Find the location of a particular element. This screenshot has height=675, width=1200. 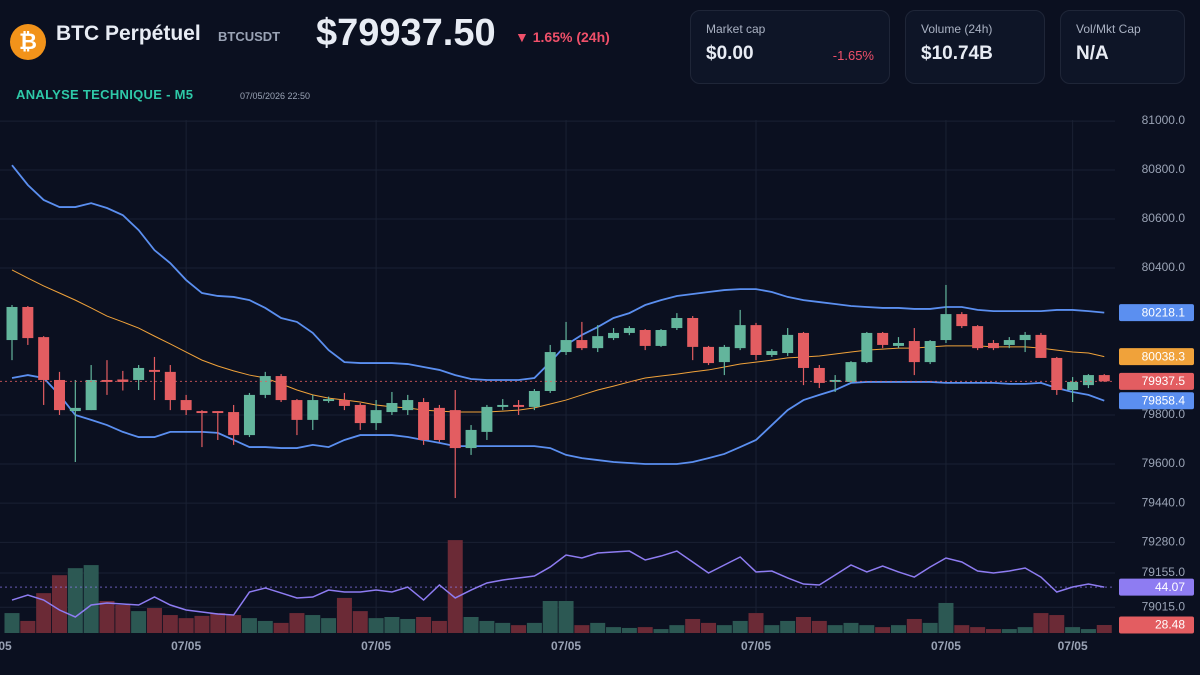

y-tick-label: 79440.0 is located at coordinates (1164, 502).